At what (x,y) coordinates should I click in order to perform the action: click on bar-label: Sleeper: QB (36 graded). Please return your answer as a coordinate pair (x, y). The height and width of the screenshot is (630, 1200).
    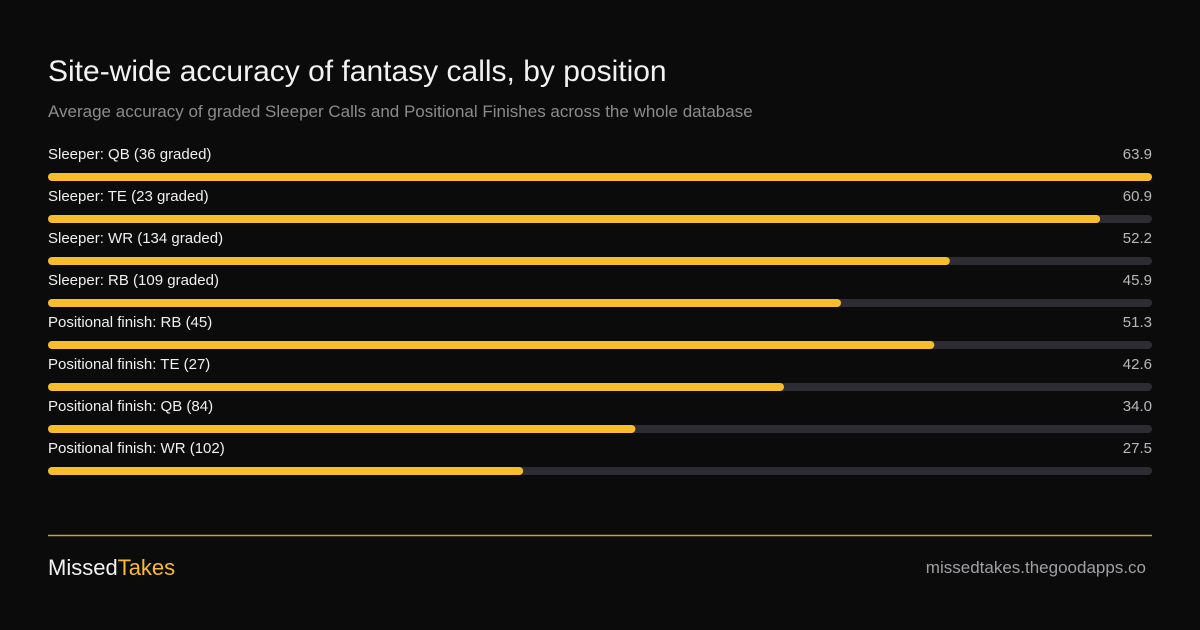
    Looking at the image, I should click on (129, 154).